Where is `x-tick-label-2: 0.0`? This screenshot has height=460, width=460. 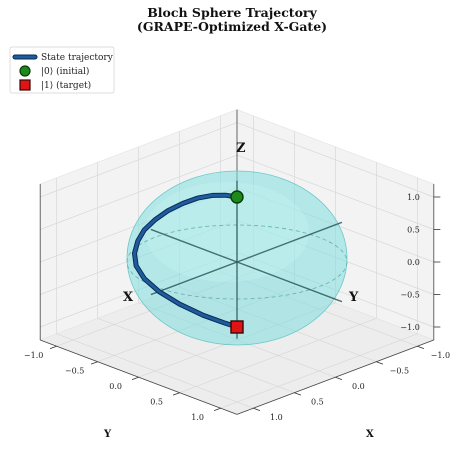
x-tick-label-2: 0.0 is located at coordinates (358, 386).